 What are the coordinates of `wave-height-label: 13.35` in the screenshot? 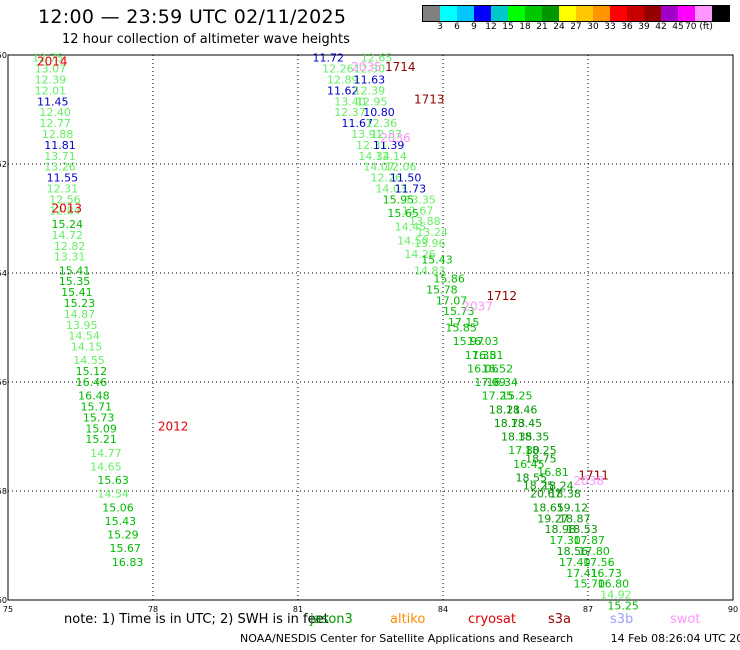 It's located at (420, 199).